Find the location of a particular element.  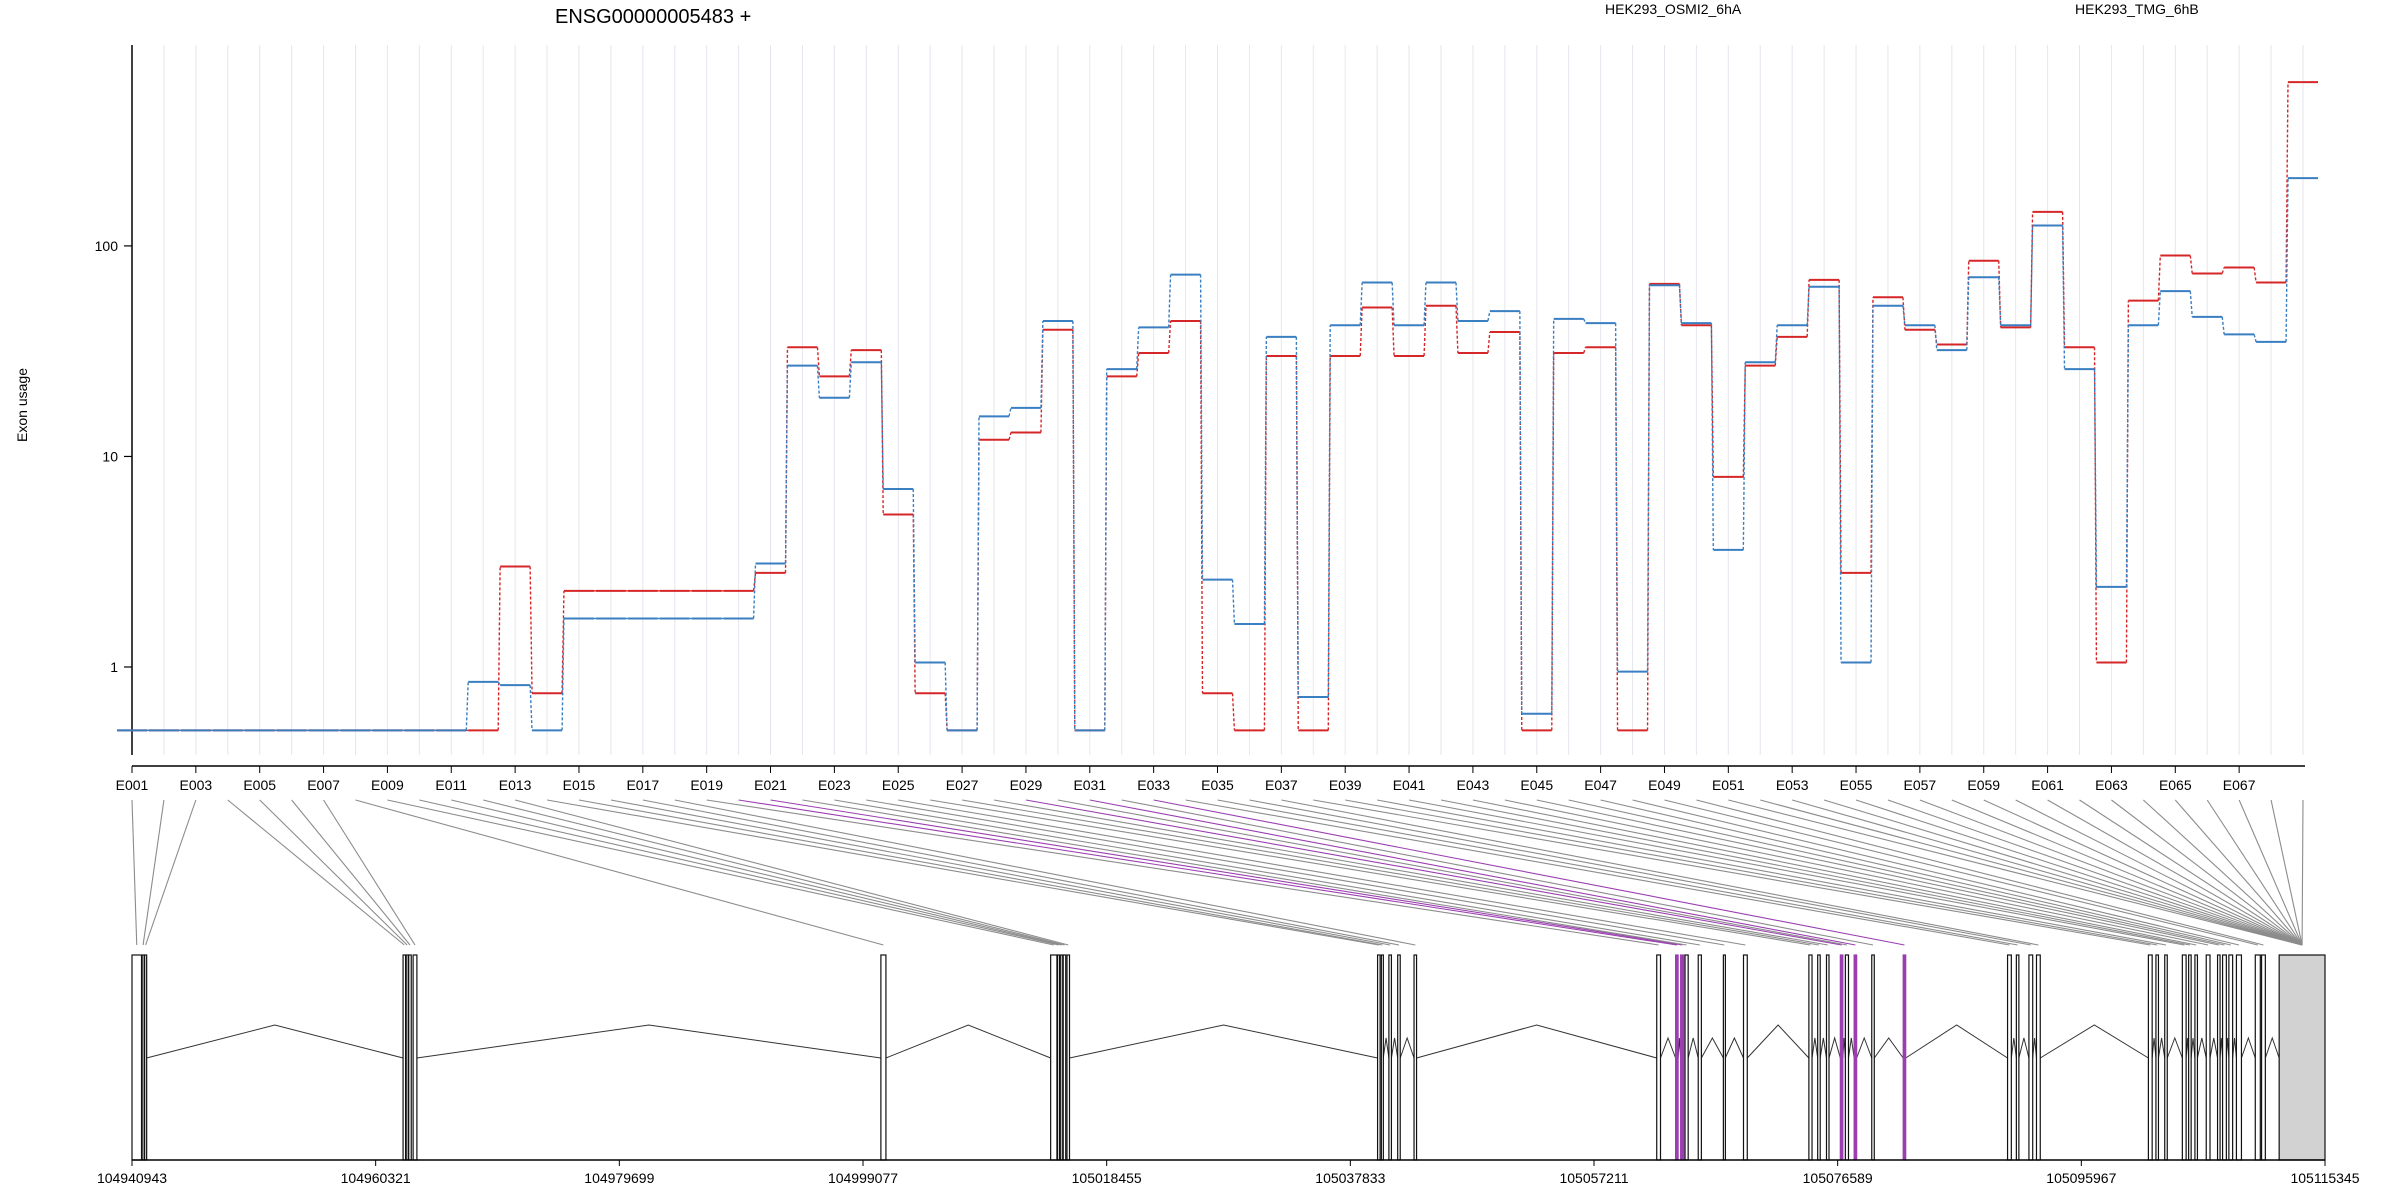

exon-label: E043 is located at coordinates (1473, 785).